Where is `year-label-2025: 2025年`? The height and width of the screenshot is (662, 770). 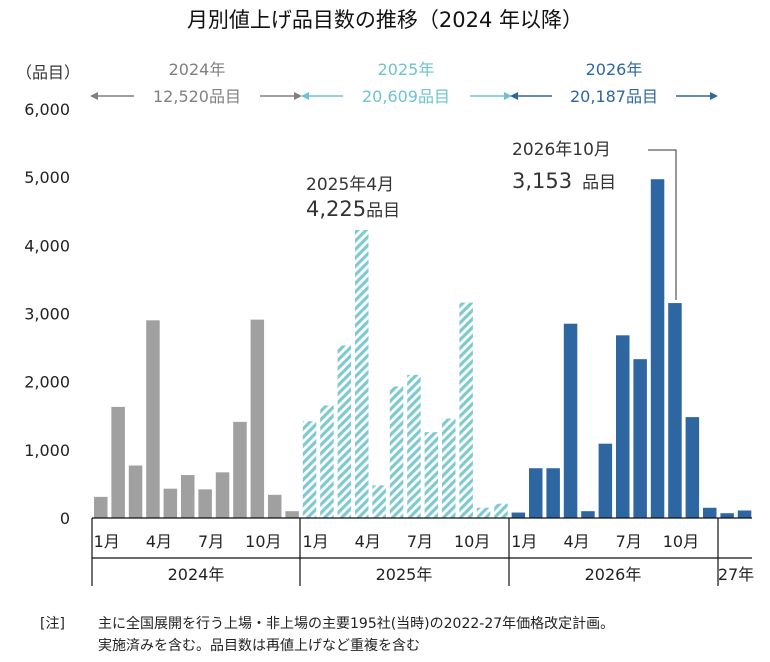
year-label-2025: 2025年 is located at coordinates (404, 574).